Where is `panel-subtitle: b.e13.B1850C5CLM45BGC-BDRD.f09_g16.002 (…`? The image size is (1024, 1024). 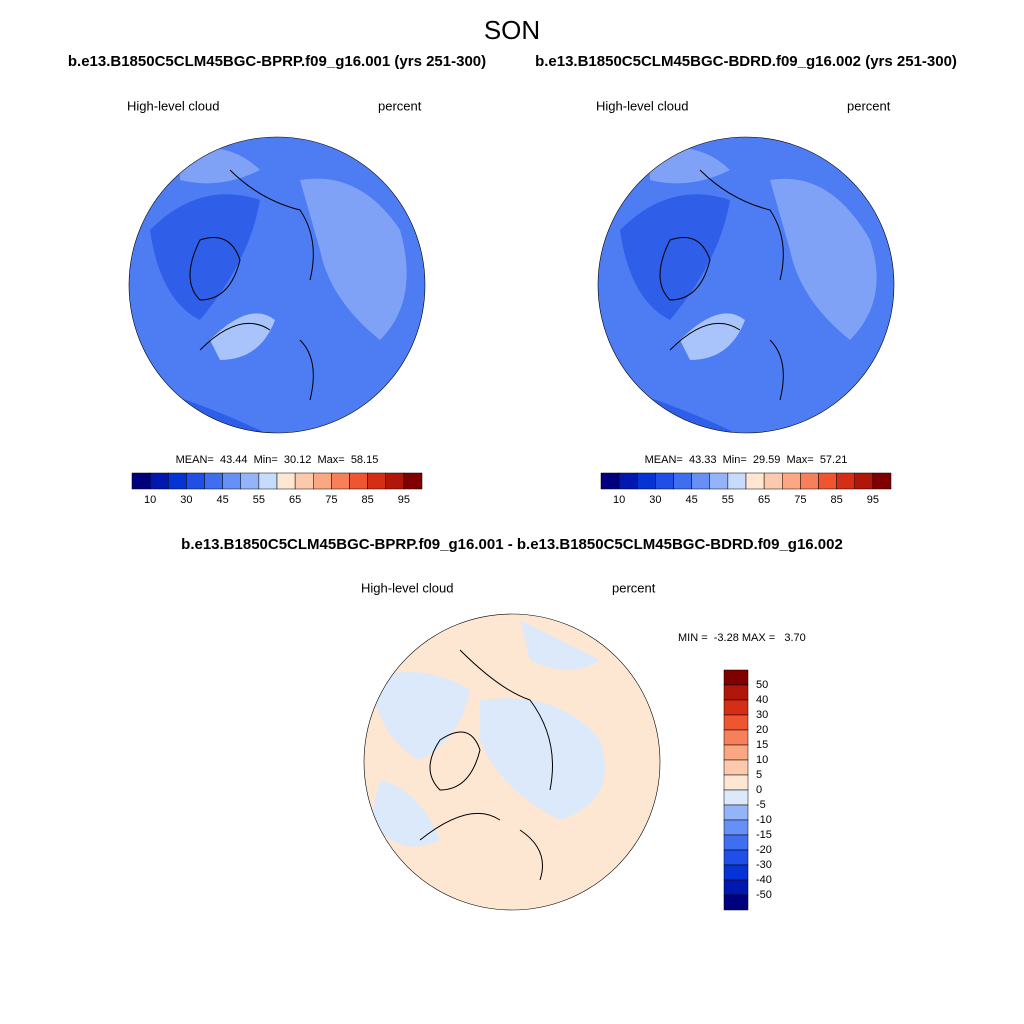 panel-subtitle: b.e13.B1850C5CLM45BGC-BDRD.f09_g16.002 (… is located at coordinates (746, 61).